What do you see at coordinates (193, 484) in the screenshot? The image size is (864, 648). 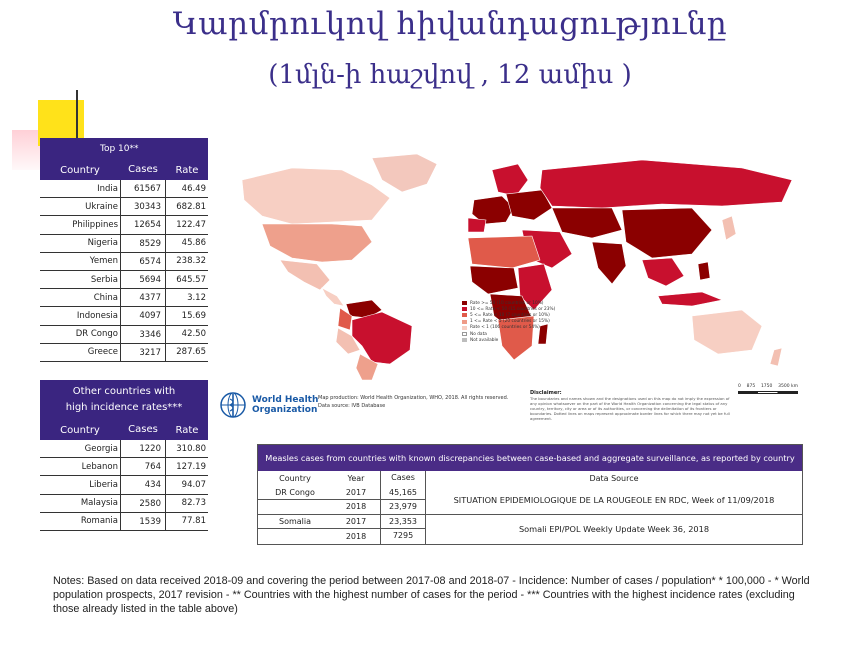 I see `rate-cell: 94.07` at bounding box center [193, 484].